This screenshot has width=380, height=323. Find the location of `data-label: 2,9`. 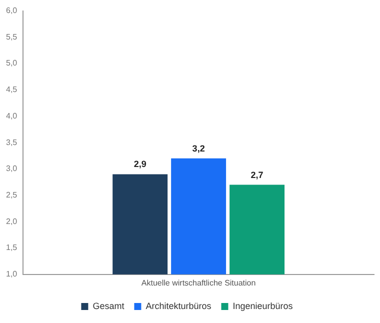

data-label: 2,9 is located at coordinates (140, 164).